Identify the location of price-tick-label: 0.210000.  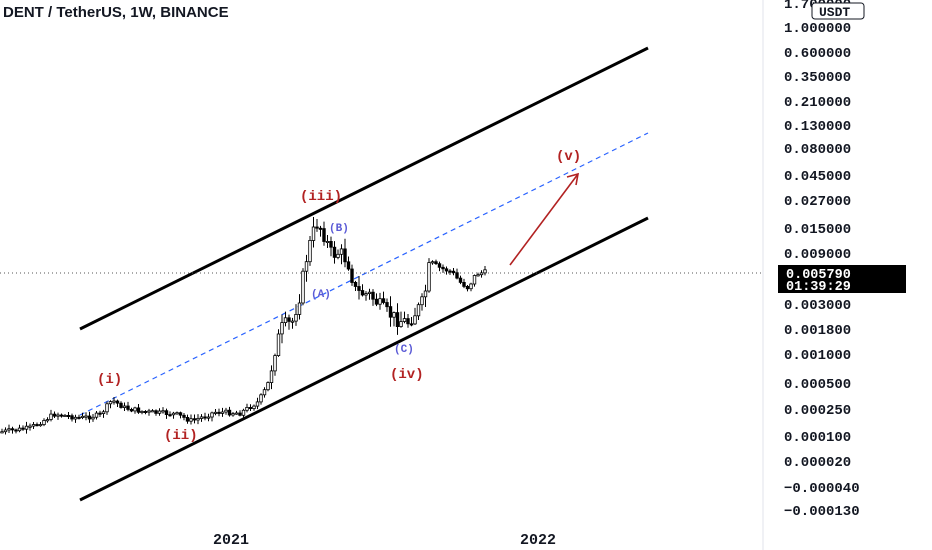
(817, 103).